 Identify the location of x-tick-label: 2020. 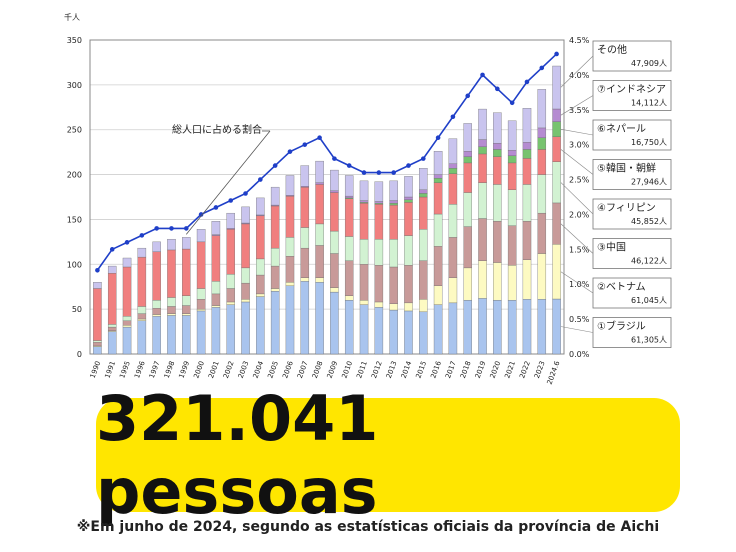
(496, 369).